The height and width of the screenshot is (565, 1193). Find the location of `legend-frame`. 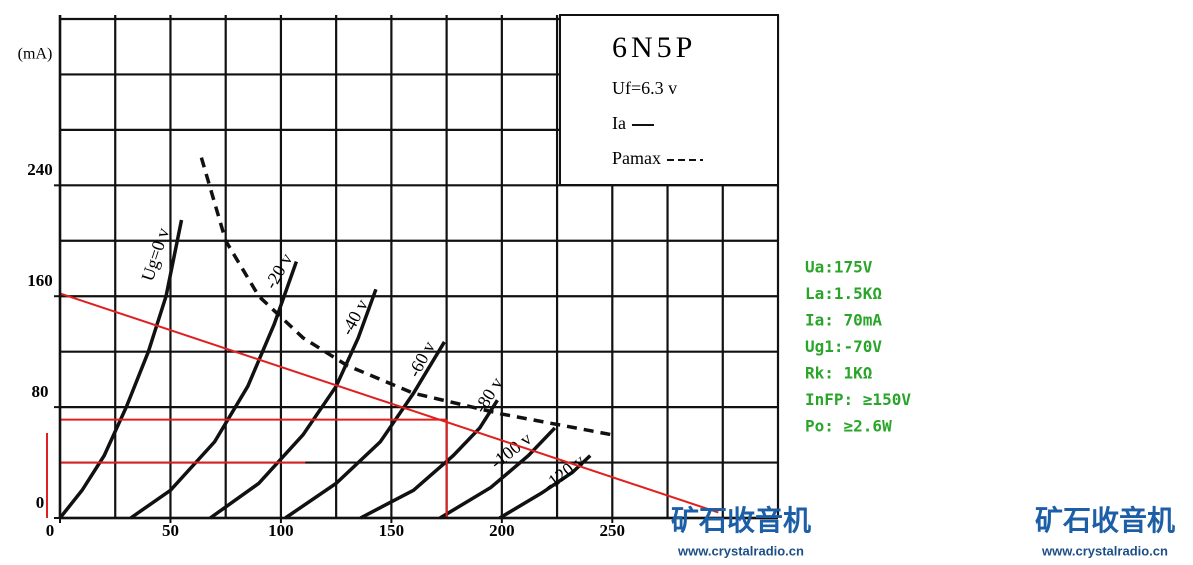

legend-frame is located at coordinates (669, 100).